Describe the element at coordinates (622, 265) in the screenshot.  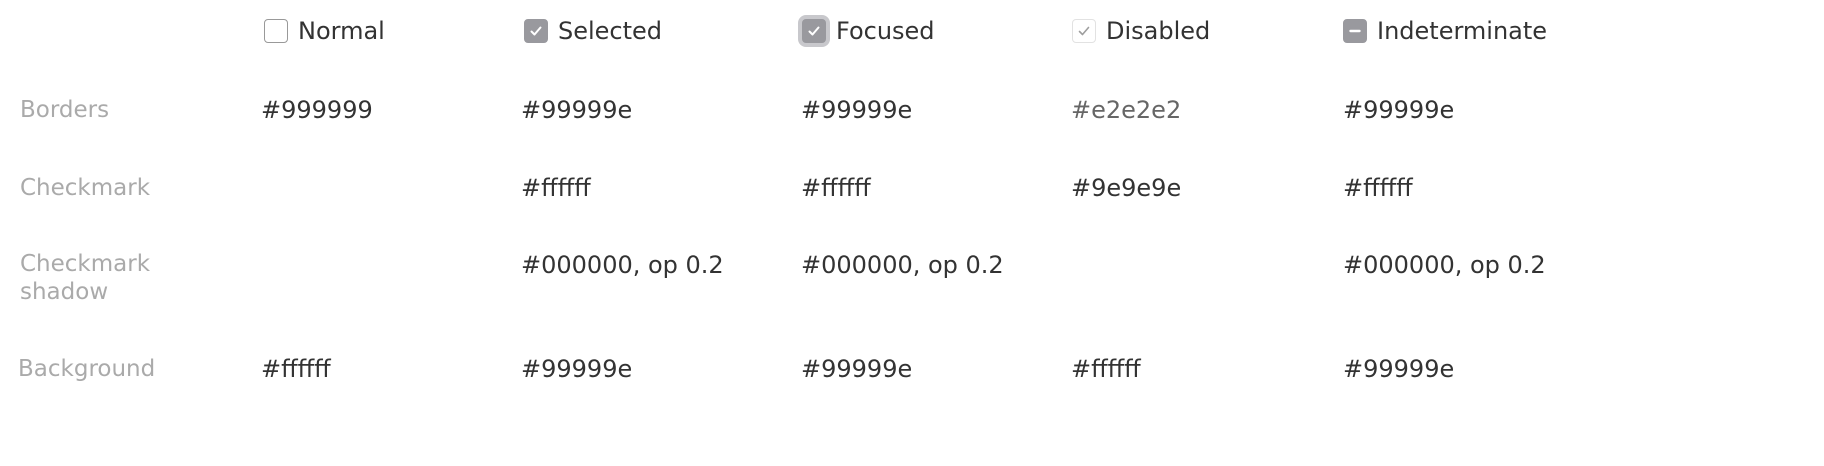
I see `cell-shadow-selected: #000000, op 0.2` at that location.